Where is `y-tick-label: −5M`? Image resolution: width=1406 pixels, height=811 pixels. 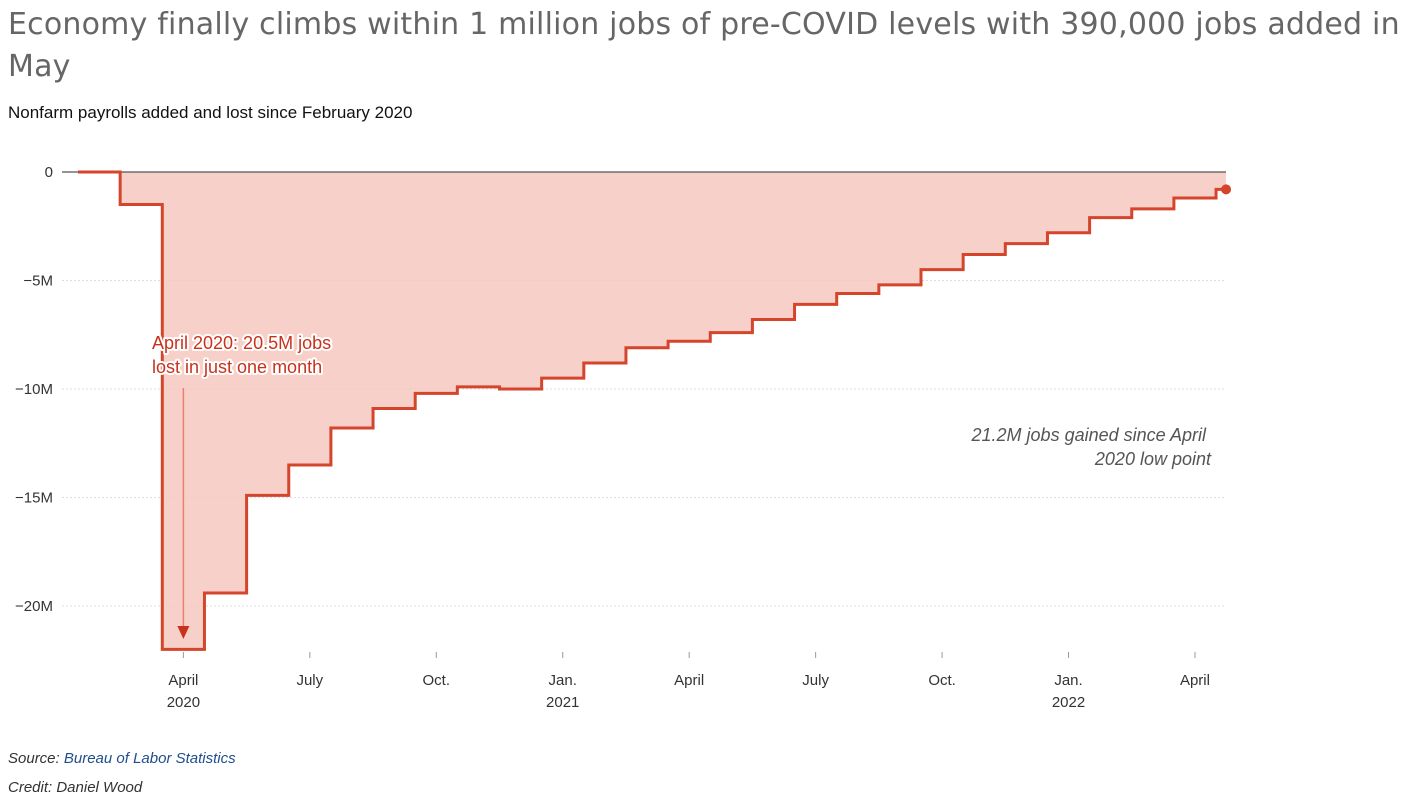
y-tick-label: −5M is located at coordinates (38, 281).